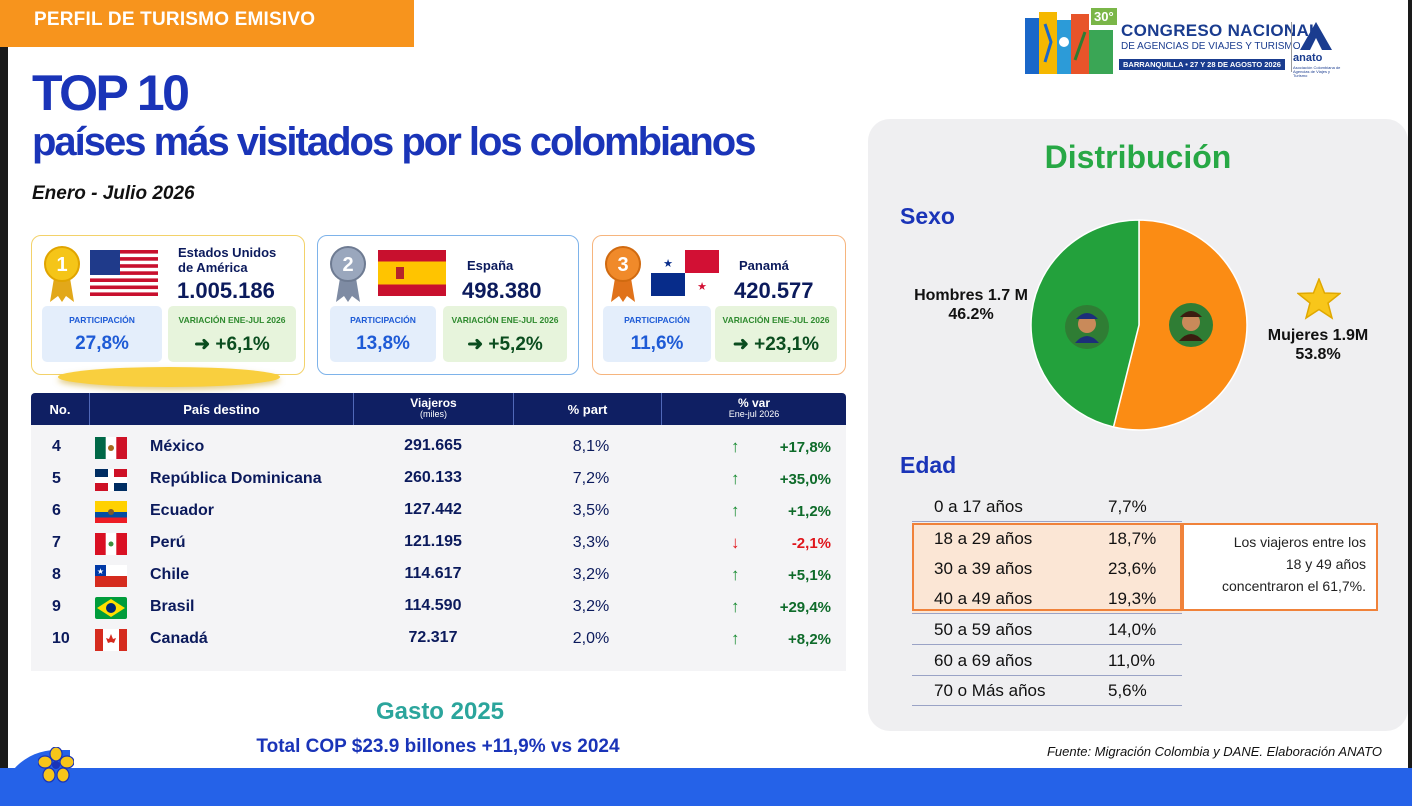  What do you see at coordinates (226, 290) in the screenshot?
I see `card-travelers: 1.005.186` at bounding box center [226, 290].